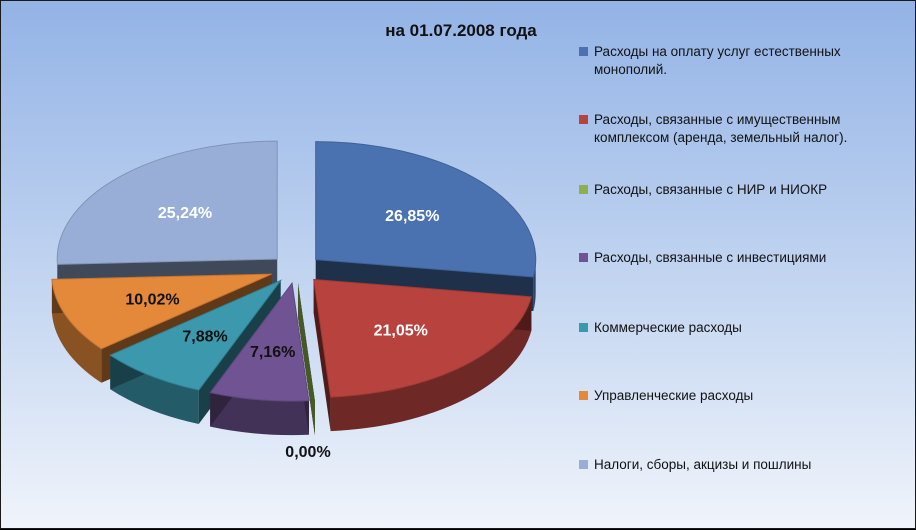 This screenshot has height=530, width=916. What do you see at coordinates (185, 213) in the screenshot?
I see `data-label-taxes-duties: 25,24%` at bounding box center [185, 213].